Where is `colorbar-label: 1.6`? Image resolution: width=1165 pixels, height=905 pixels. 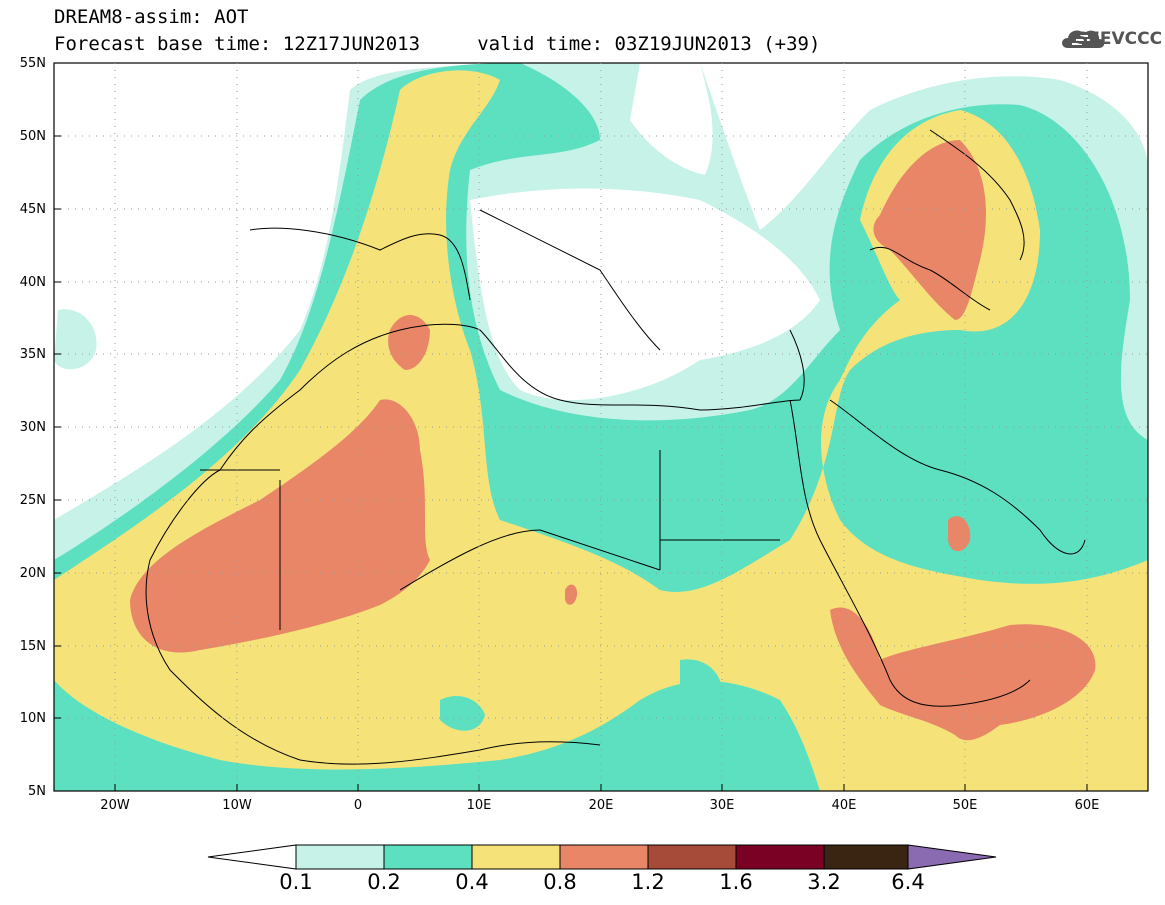 colorbar-label: 1.6 is located at coordinates (736, 882).